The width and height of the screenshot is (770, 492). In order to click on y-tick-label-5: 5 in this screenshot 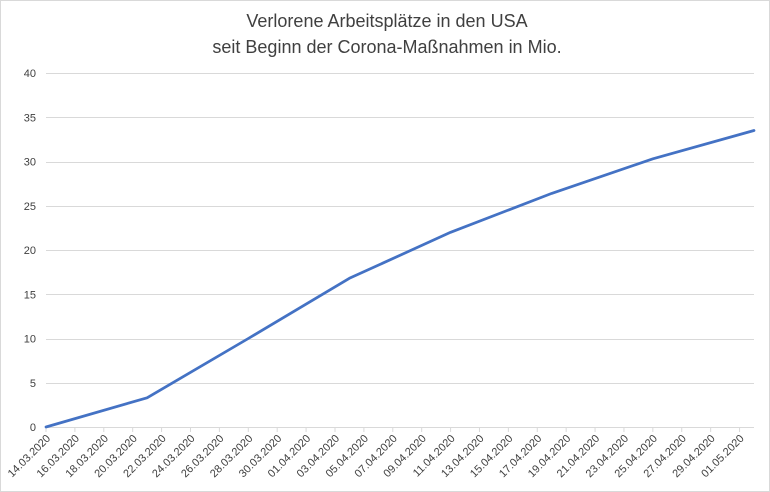, I will do `click(33, 384)`.